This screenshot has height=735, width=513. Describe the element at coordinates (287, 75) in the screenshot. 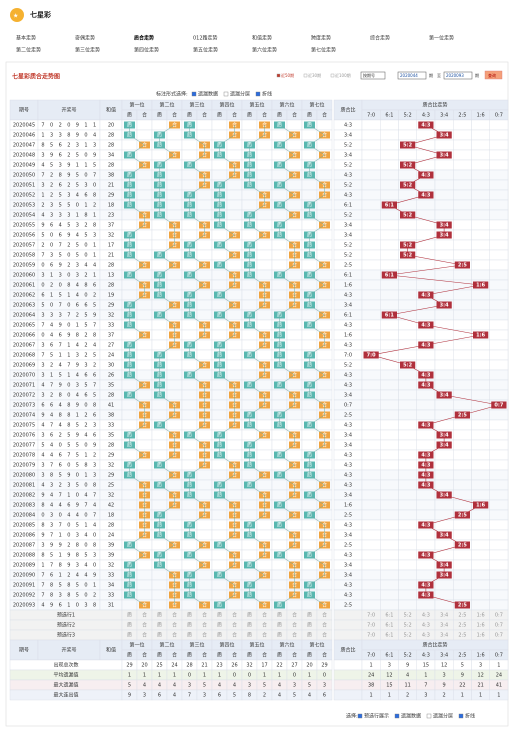

I see `period-option: 近50期` at that location.